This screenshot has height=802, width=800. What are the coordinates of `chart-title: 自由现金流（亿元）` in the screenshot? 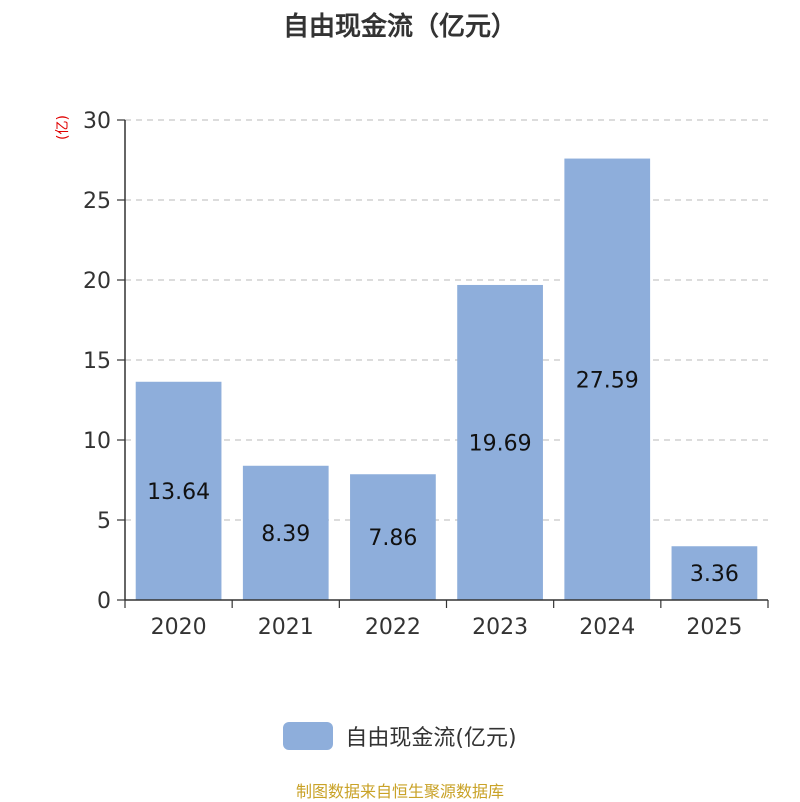 It's located at (399, 27).